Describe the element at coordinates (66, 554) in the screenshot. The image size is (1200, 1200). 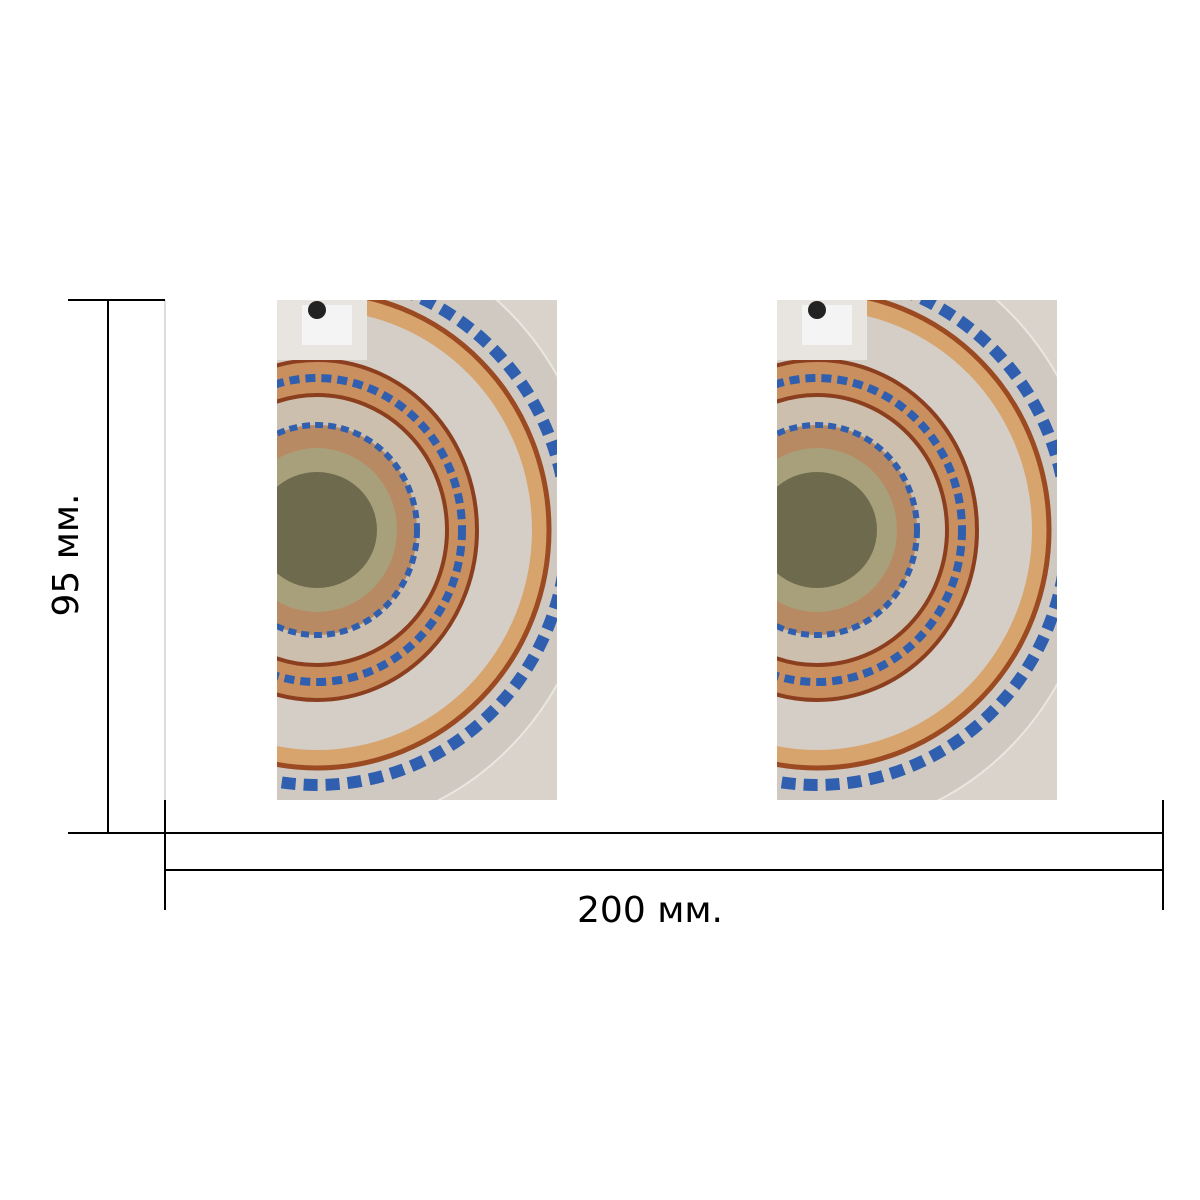
I see `height-label: 95 мм.` at that location.